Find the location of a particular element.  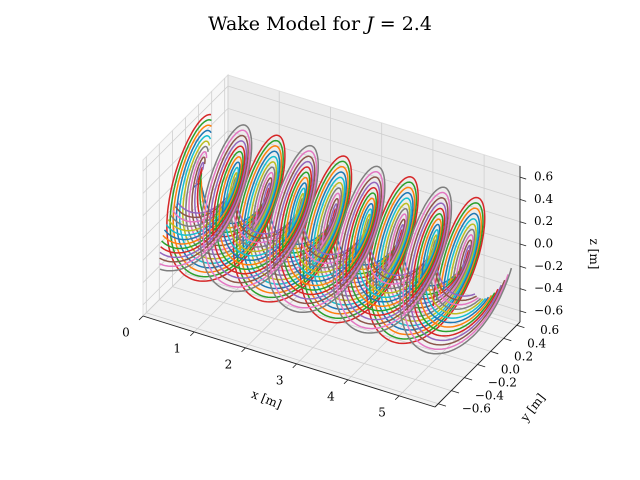

chart-title-variable: J is located at coordinates (368, 24).